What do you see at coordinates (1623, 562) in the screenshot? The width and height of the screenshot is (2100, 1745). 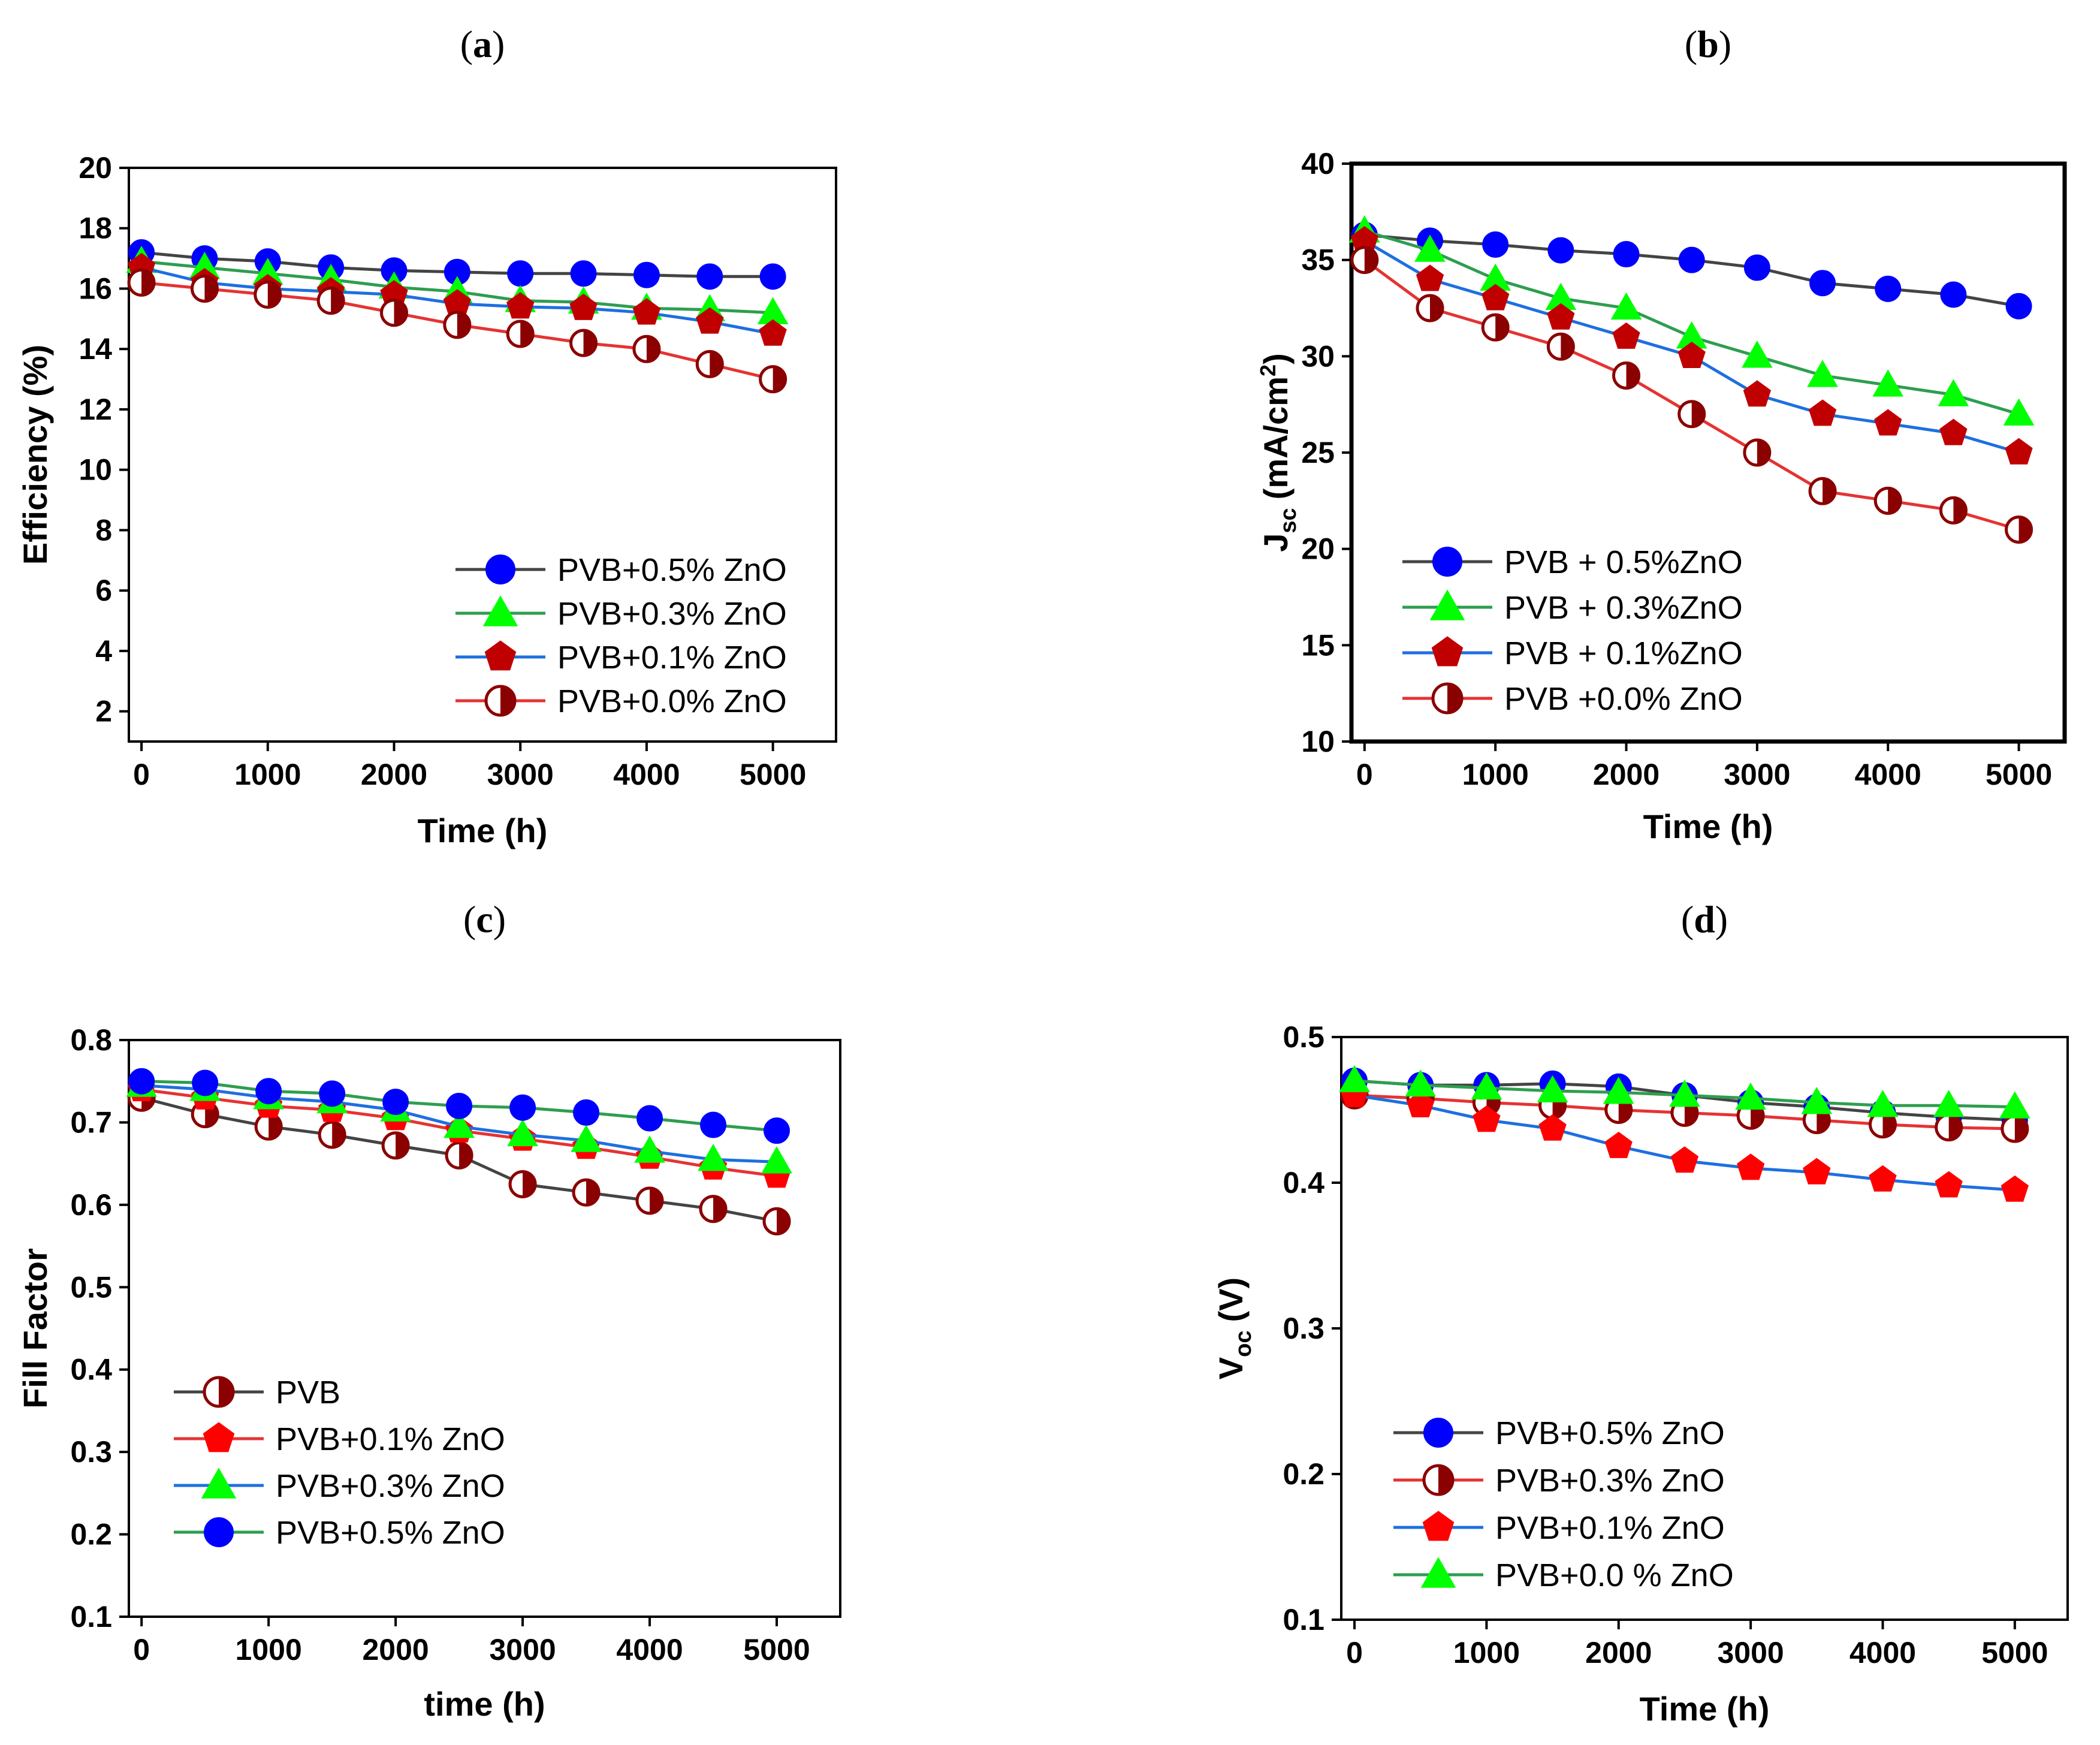 I see `legend-label: PVB + 0.5%ZnO` at bounding box center [1623, 562].